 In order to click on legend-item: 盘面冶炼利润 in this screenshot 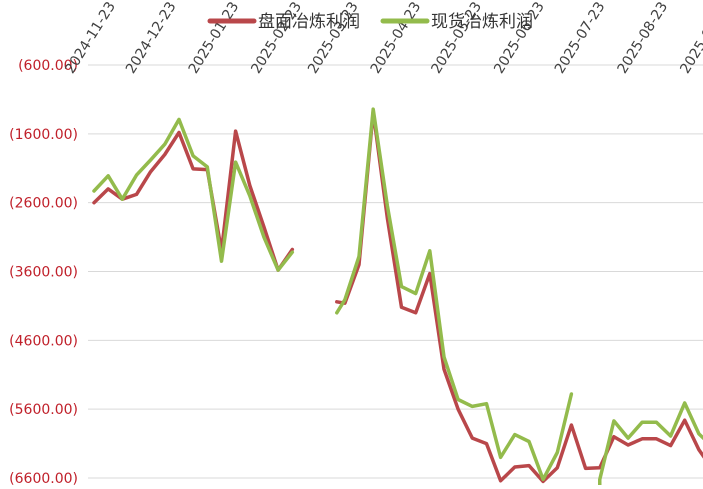, I will do `click(283, 22)`.